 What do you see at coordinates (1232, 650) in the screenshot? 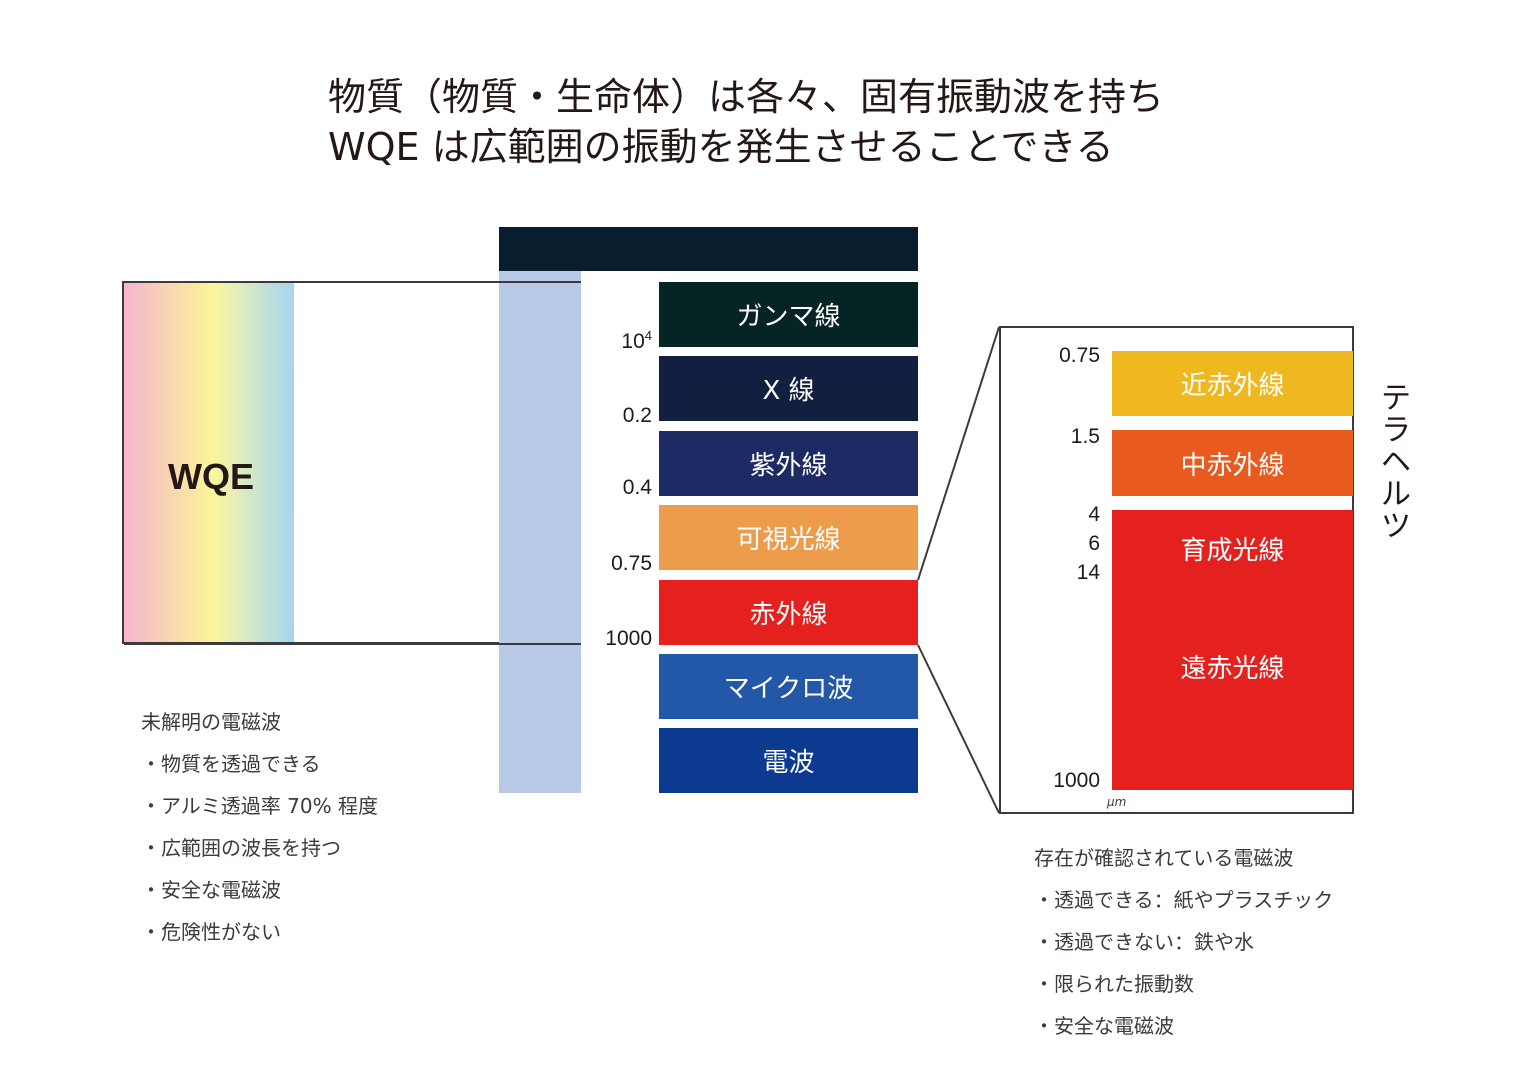
I see `band-far-infrared-group: 育成光線 遠赤光線` at bounding box center [1232, 650].